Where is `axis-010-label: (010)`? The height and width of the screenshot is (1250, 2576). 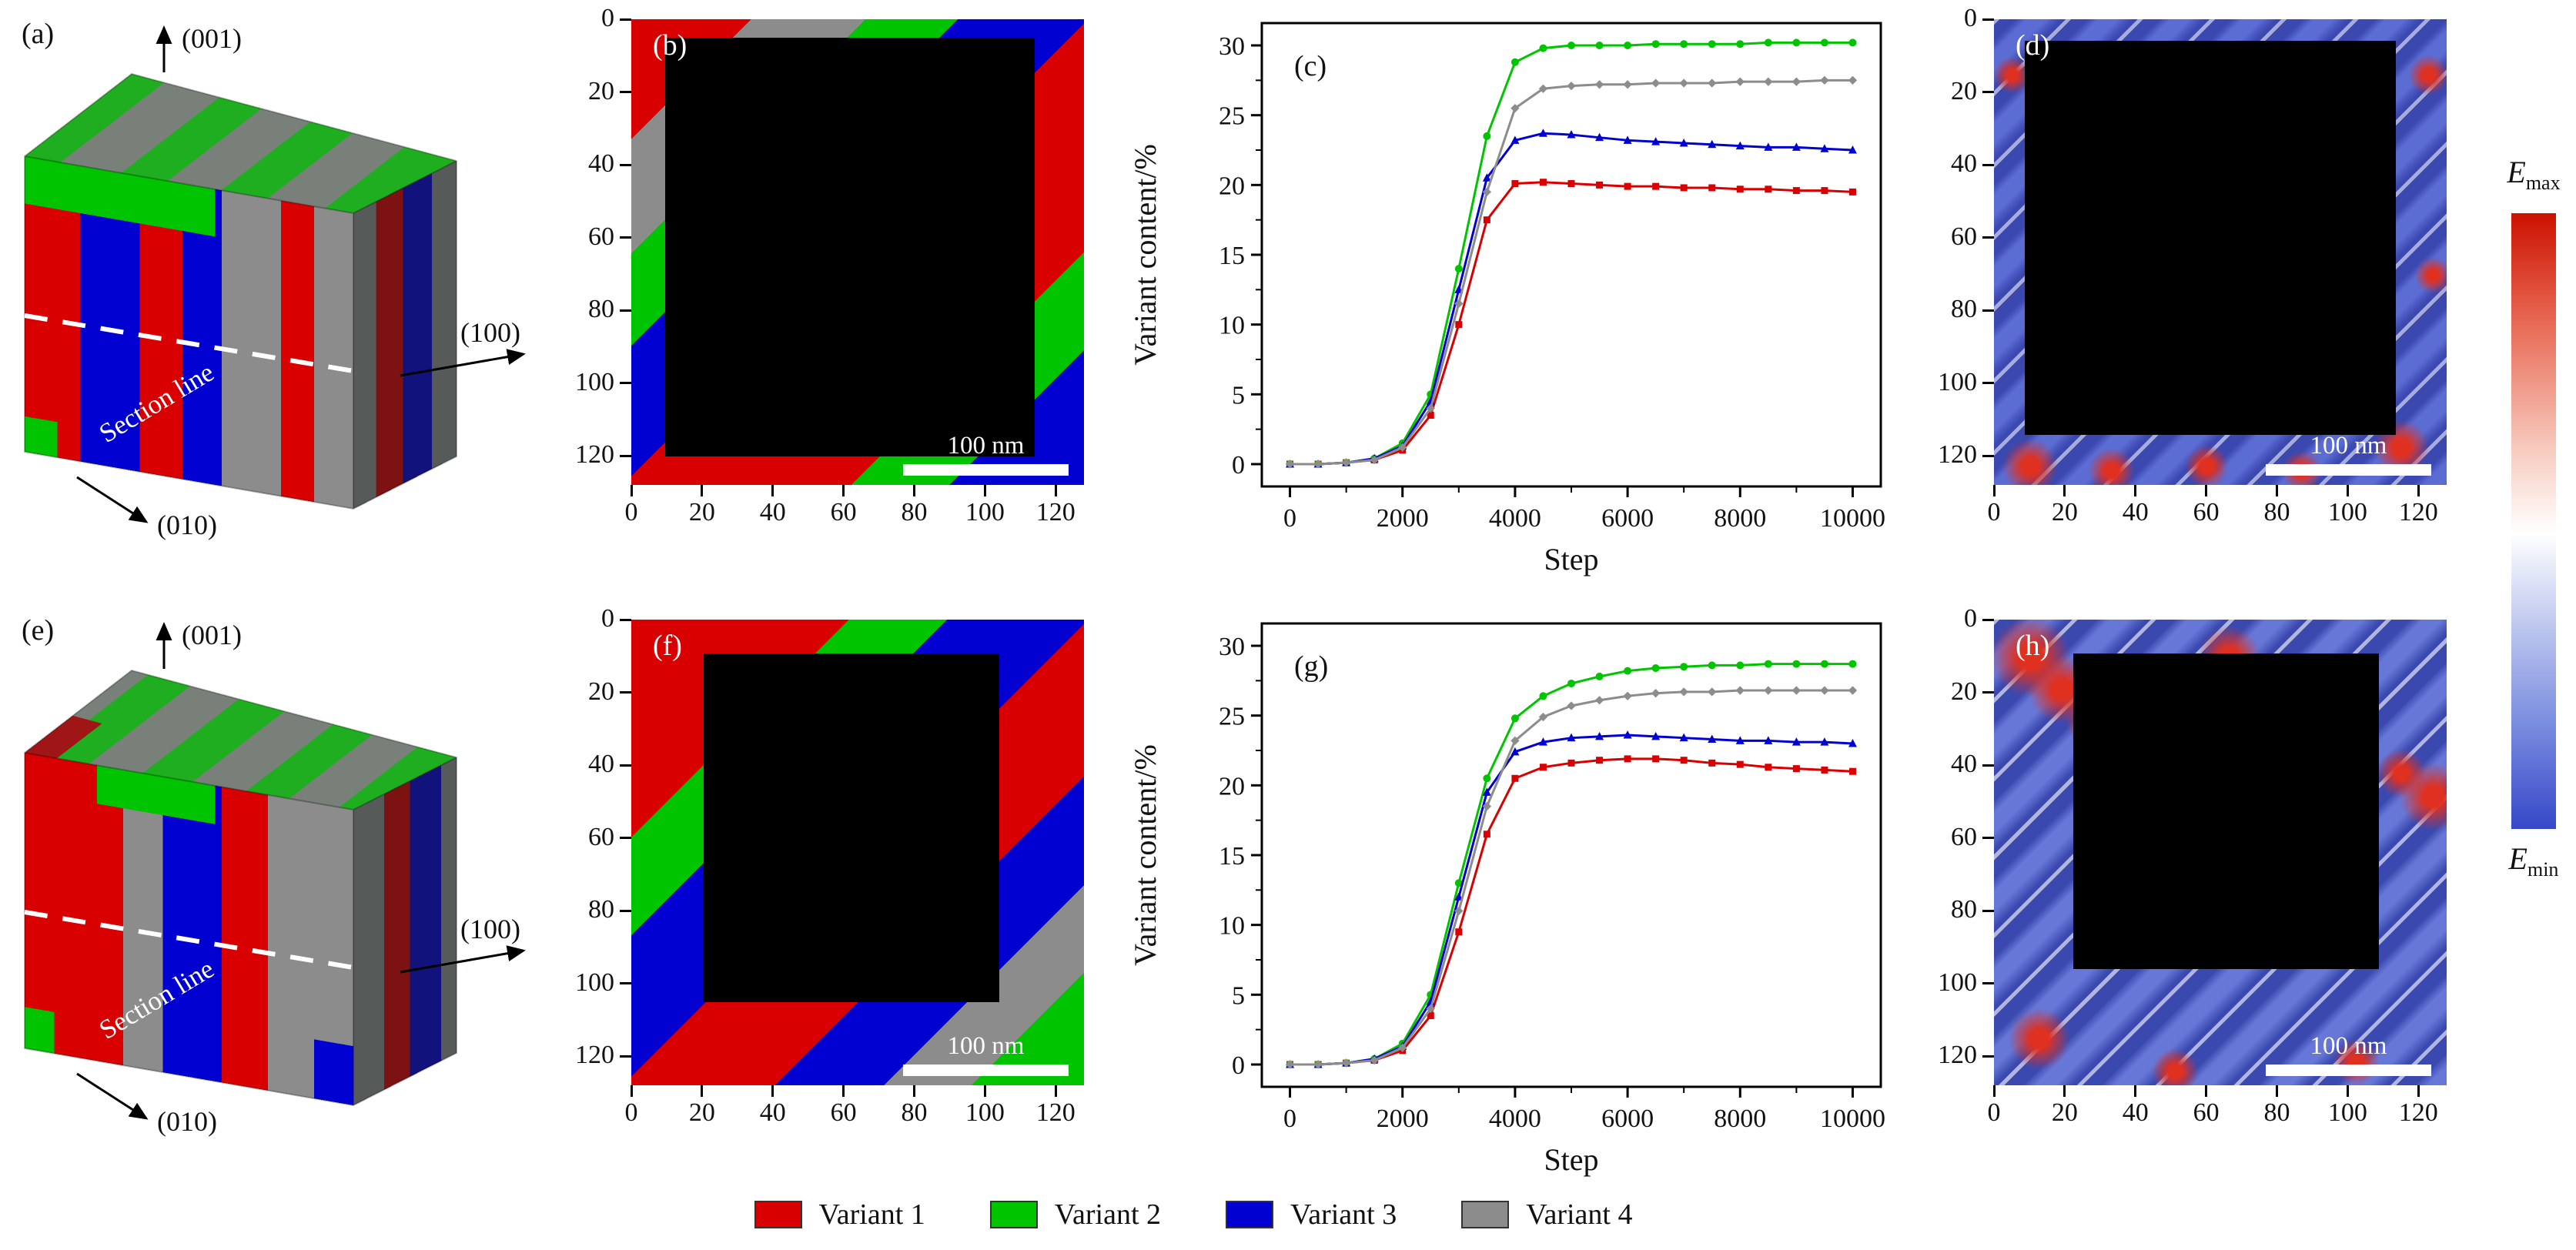 axis-010-label: (010) is located at coordinates (187, 1121).